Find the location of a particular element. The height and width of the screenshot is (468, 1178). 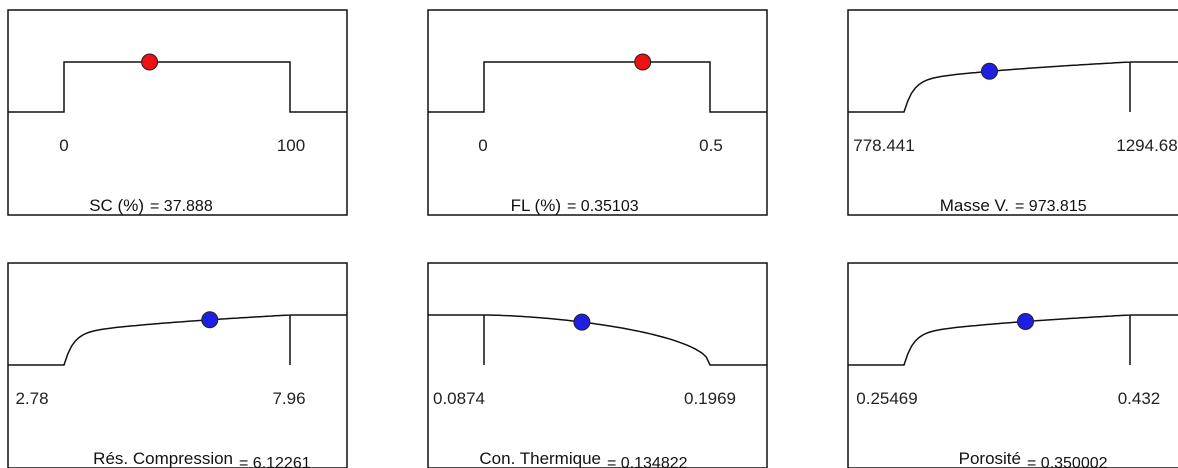

high-bound-label: 7.96 is located at coordinates (288, 398).